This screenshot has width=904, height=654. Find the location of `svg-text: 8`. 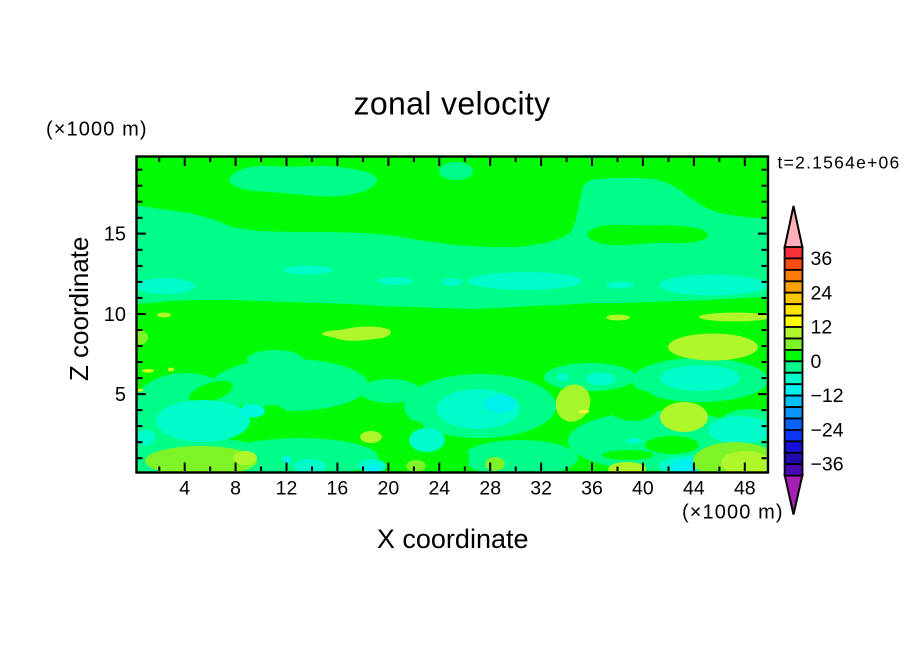

svg-text: 8 is located at coordinates (235, 488).